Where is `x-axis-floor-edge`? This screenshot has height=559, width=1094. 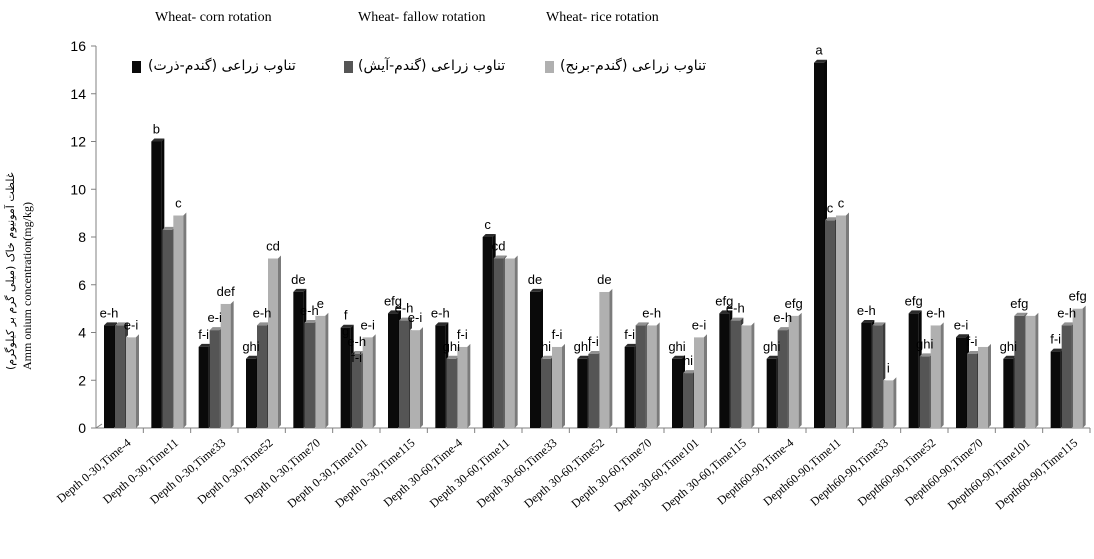 x-axis-floor-edge is located at coordinates (99, 426).